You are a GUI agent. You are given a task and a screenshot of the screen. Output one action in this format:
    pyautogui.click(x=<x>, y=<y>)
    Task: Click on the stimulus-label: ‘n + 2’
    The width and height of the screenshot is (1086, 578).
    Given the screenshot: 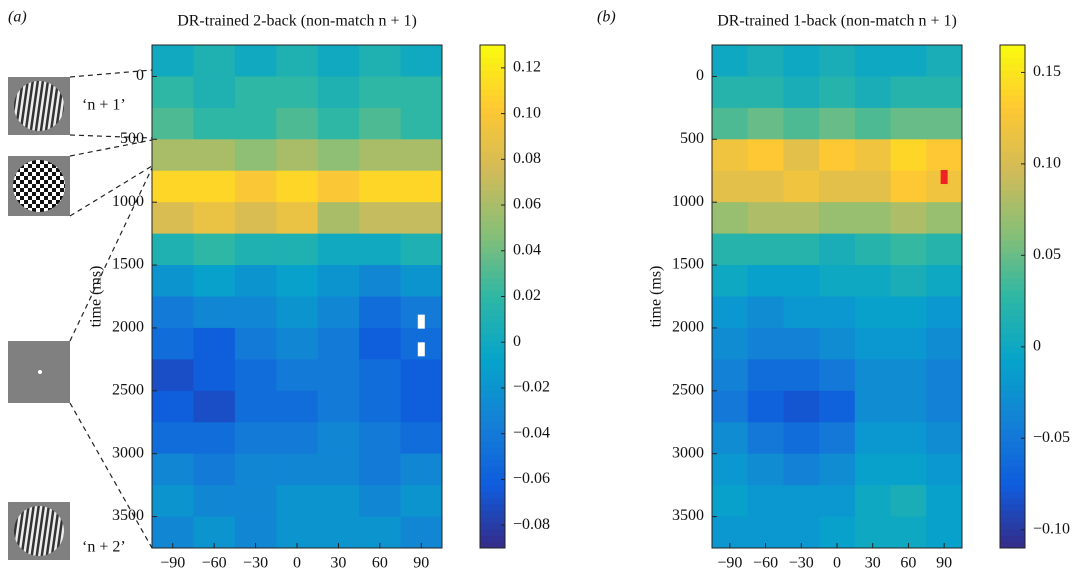 What is the action you would take?
    pyautogui.click(x=104, y=547)
    